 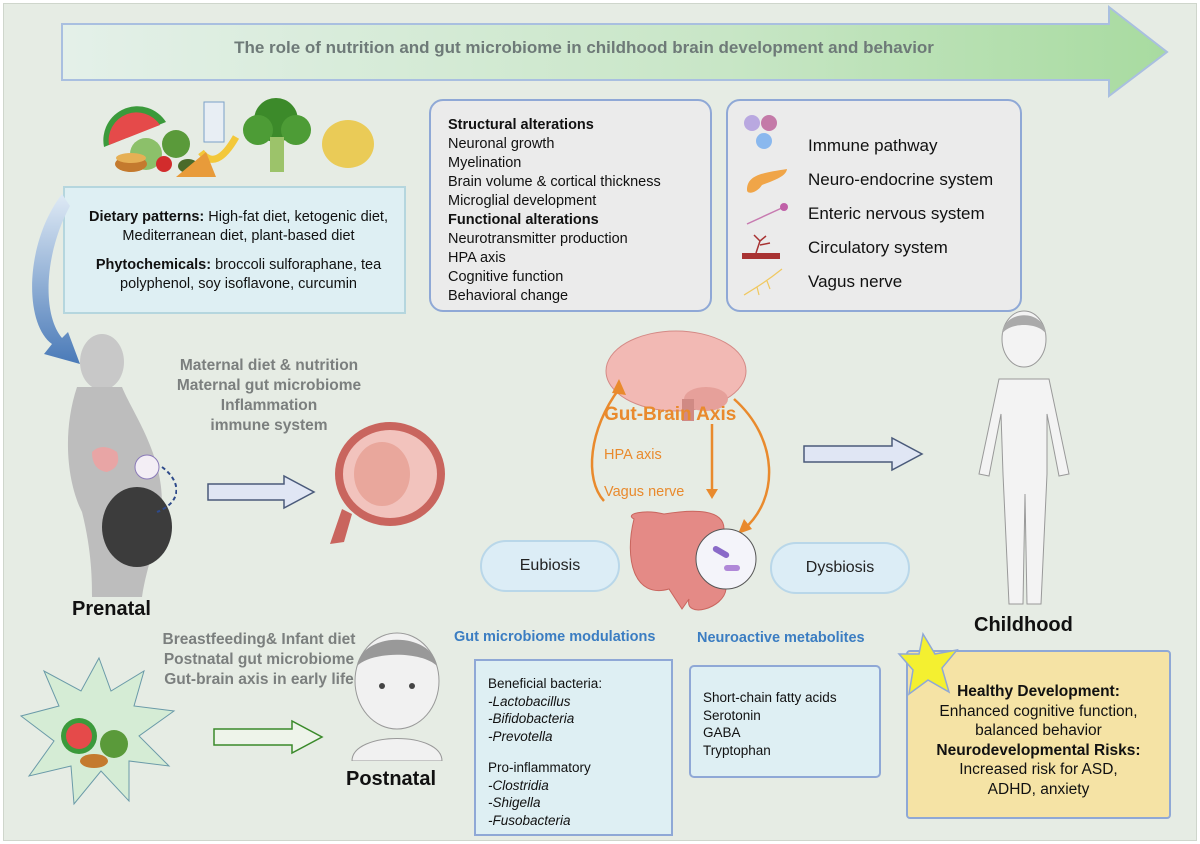 I want to click on postnatal-factor: Breastfeeding& Infant diet, so click(x=259, y=639).